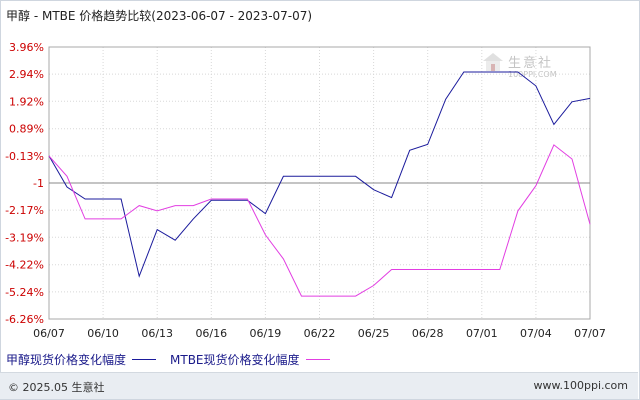 The image size is (640, 400). I want to click on y-tick-label: -4.22%, so click(24, 265).